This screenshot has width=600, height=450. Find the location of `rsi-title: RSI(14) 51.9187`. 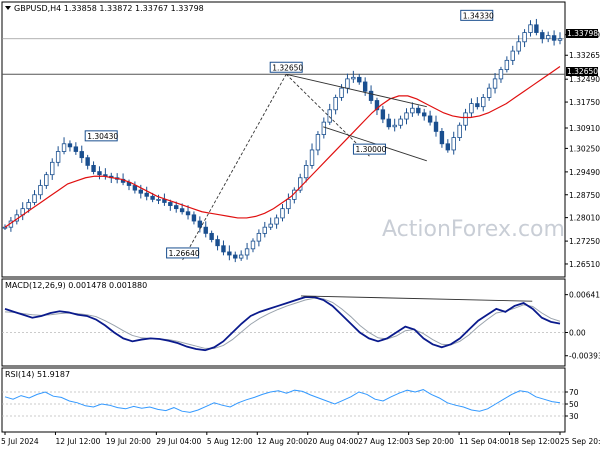

rsi-title: RSI(14) 51.9187 is located at coordinates (37, 374).